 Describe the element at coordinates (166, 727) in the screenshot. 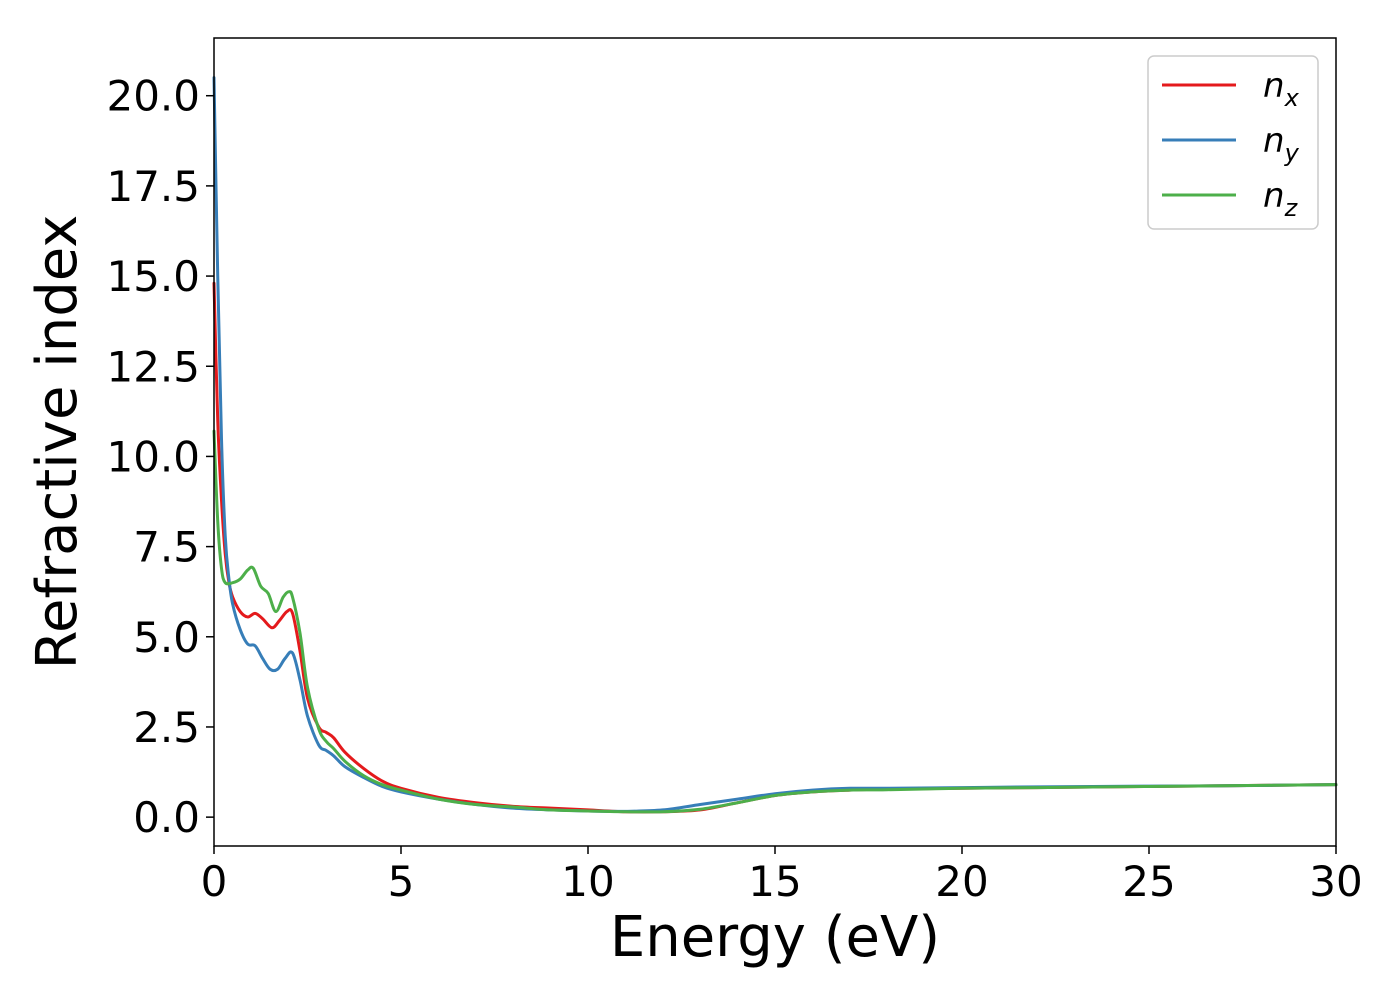

I see `y-tick-label: 2.5` at that location.